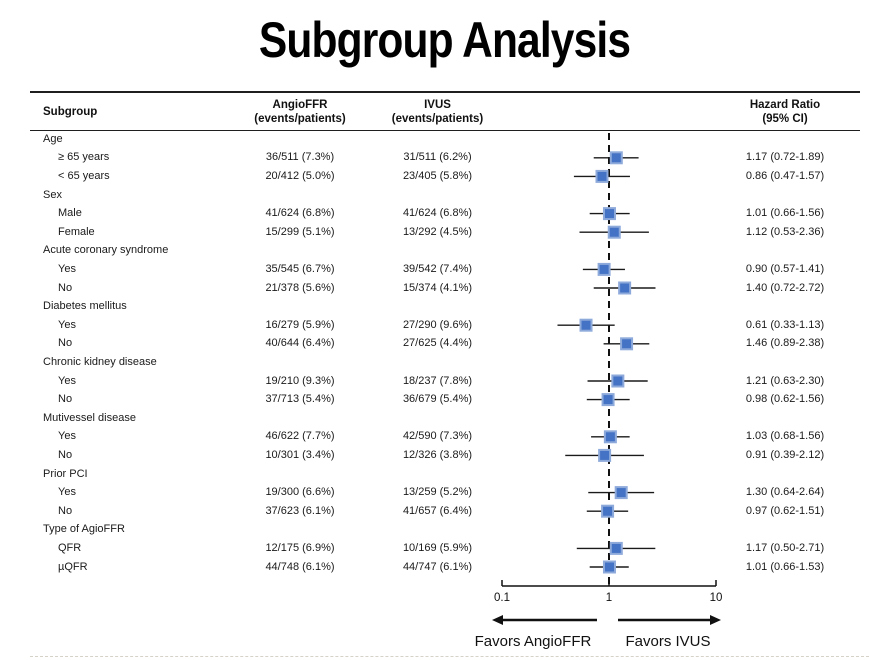 This screenshot has height=660, width=869. Describe the element at coordinates (76, 231) in the screenshot. I see `subgroup-label: Female` at that location.